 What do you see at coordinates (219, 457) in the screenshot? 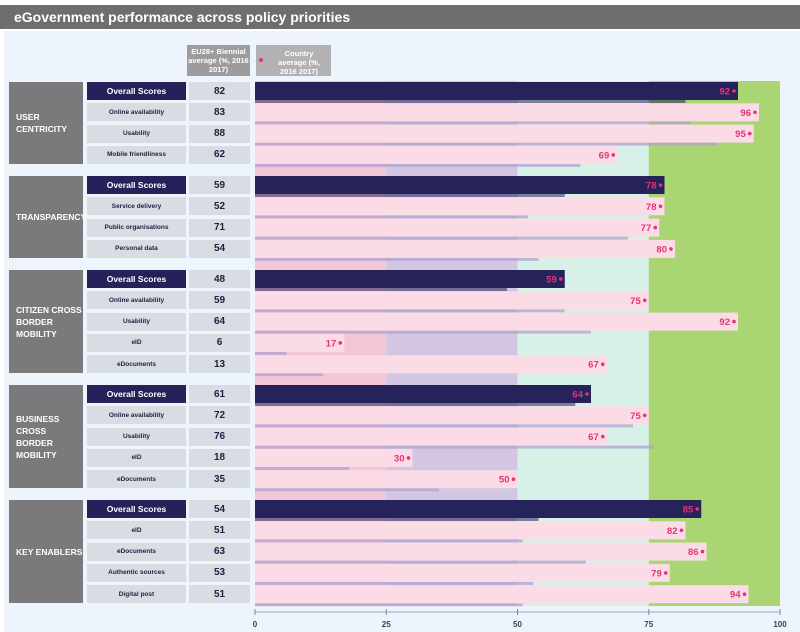
I see `eu-average-value: 18` at bounding box center [219, 457].